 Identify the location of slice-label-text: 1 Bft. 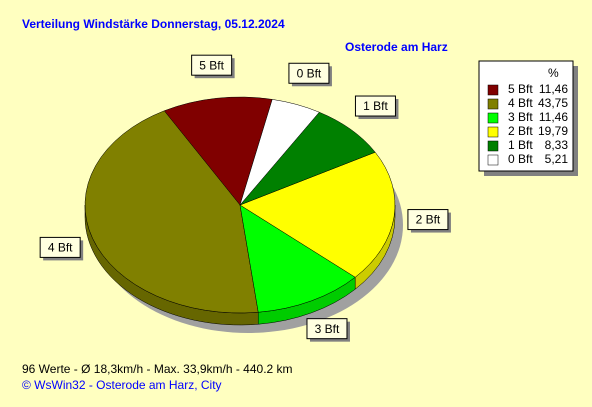
(375, 106).